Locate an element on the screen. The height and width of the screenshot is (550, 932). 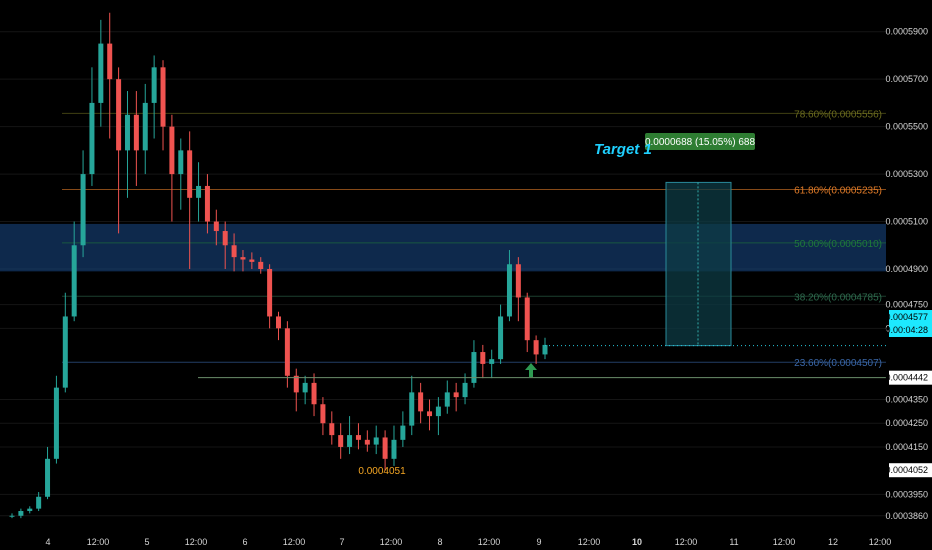
x-tick-label: 6 is located at coordinates (244, 542).